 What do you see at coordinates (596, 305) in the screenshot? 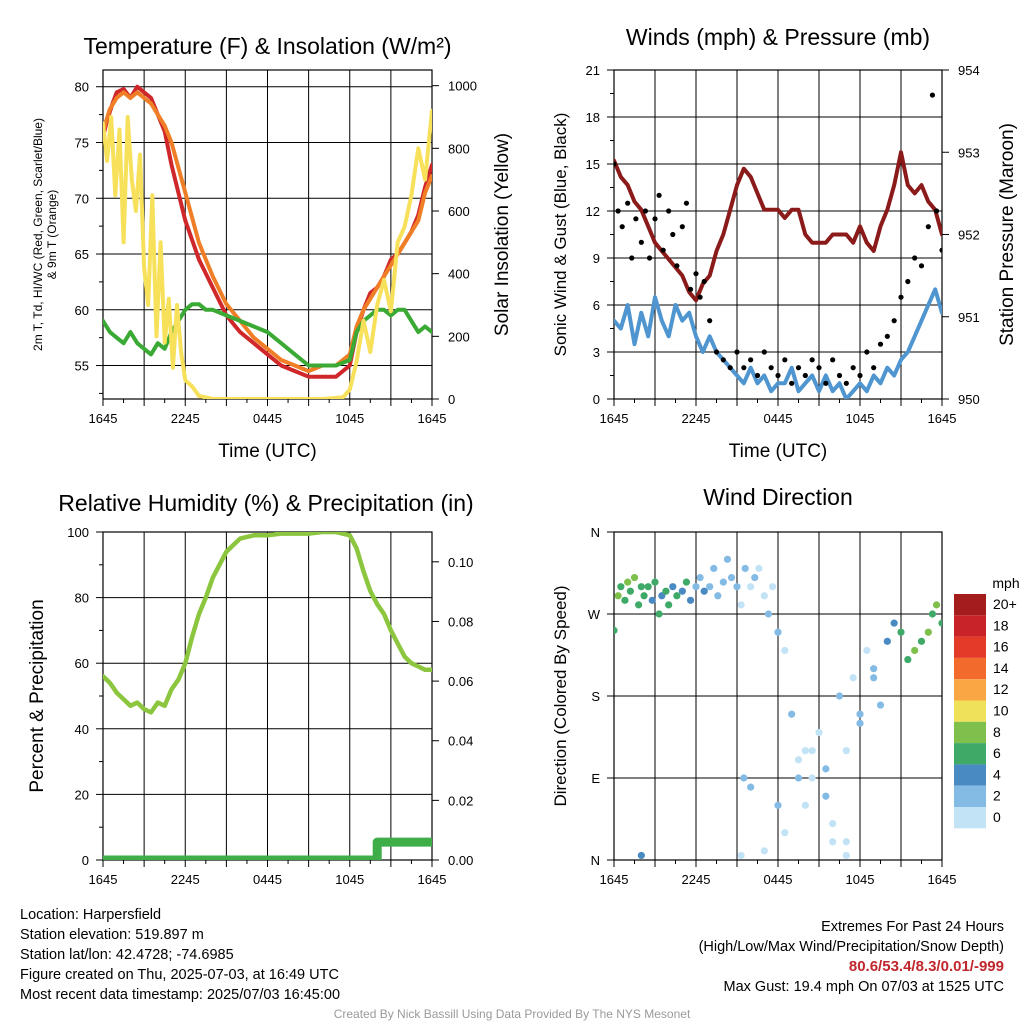
I see `y-tick-label: 6` at bounding box center [596, 305].